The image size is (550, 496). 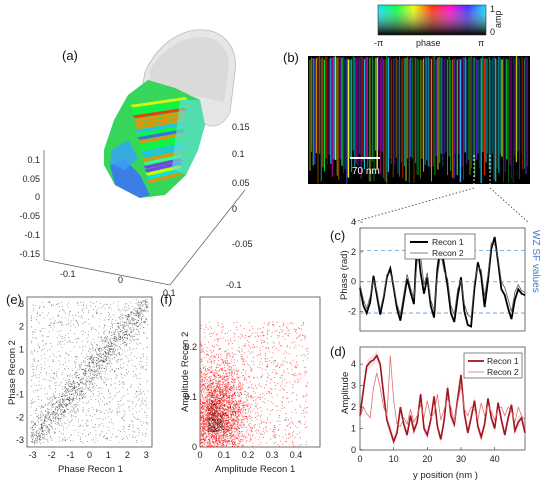 I want to click on tick-label: 0, so click(x=234, y=209).